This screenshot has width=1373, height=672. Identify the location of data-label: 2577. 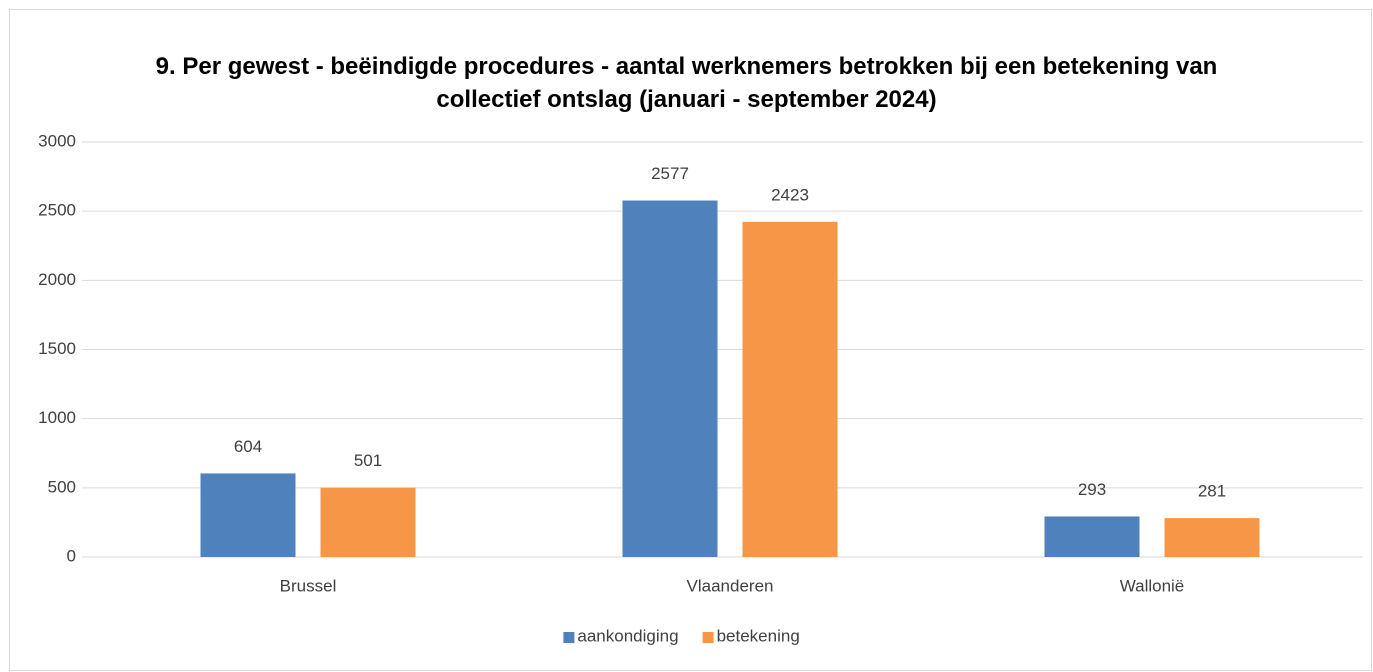
(670, 173).